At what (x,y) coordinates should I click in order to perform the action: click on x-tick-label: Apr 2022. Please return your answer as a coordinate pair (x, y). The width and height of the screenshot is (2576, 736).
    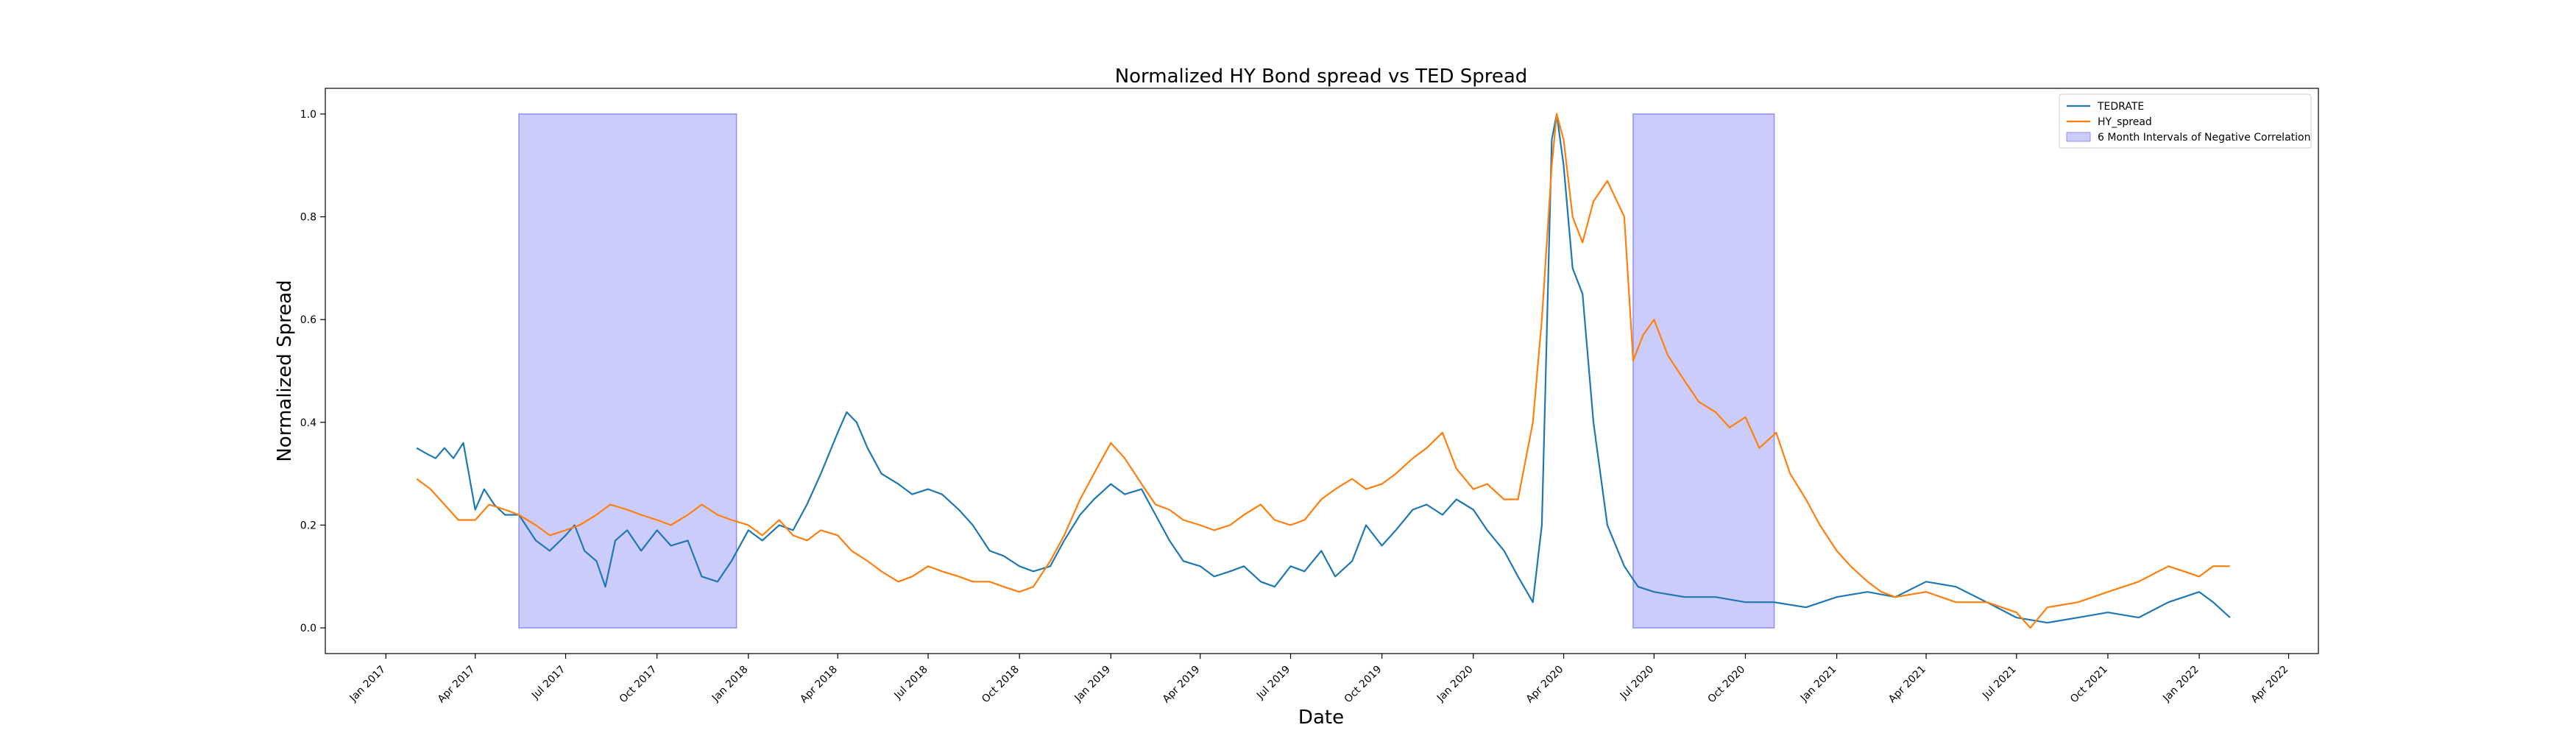
    Looking at the image, I should click on (2270, 685).